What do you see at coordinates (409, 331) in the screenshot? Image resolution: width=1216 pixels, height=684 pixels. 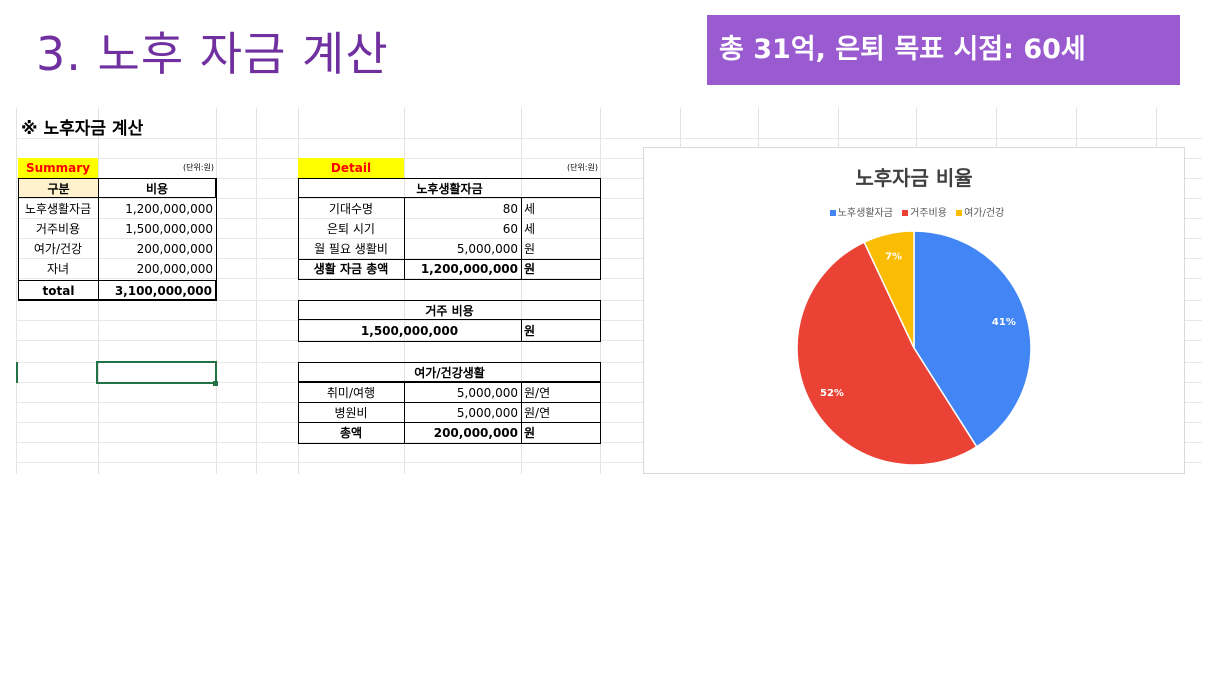 I see `housing-value: 1,500,000,000` at bounding box center [409, 331].